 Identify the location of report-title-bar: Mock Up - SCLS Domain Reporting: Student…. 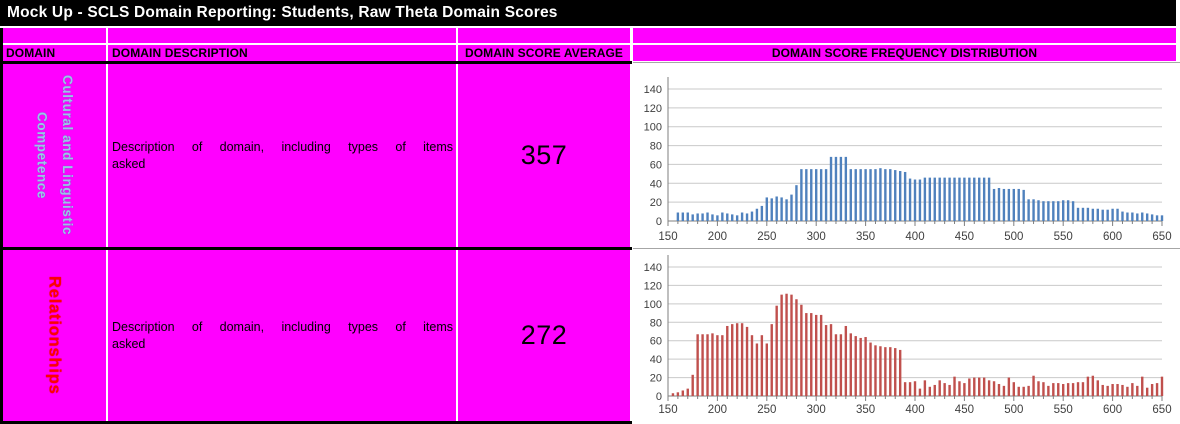
(588, 13).